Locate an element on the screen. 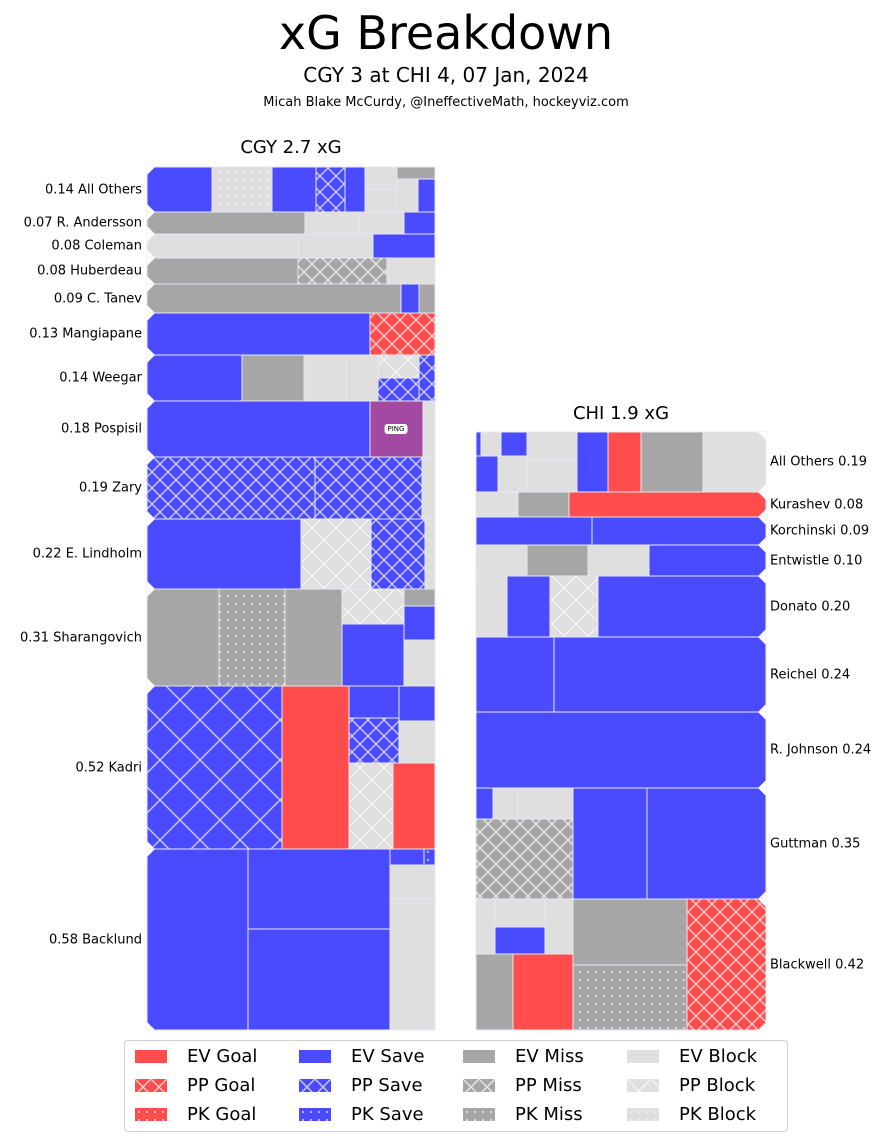  player-label: 0.31 Sharangovich is located at coordinates (81, 637).